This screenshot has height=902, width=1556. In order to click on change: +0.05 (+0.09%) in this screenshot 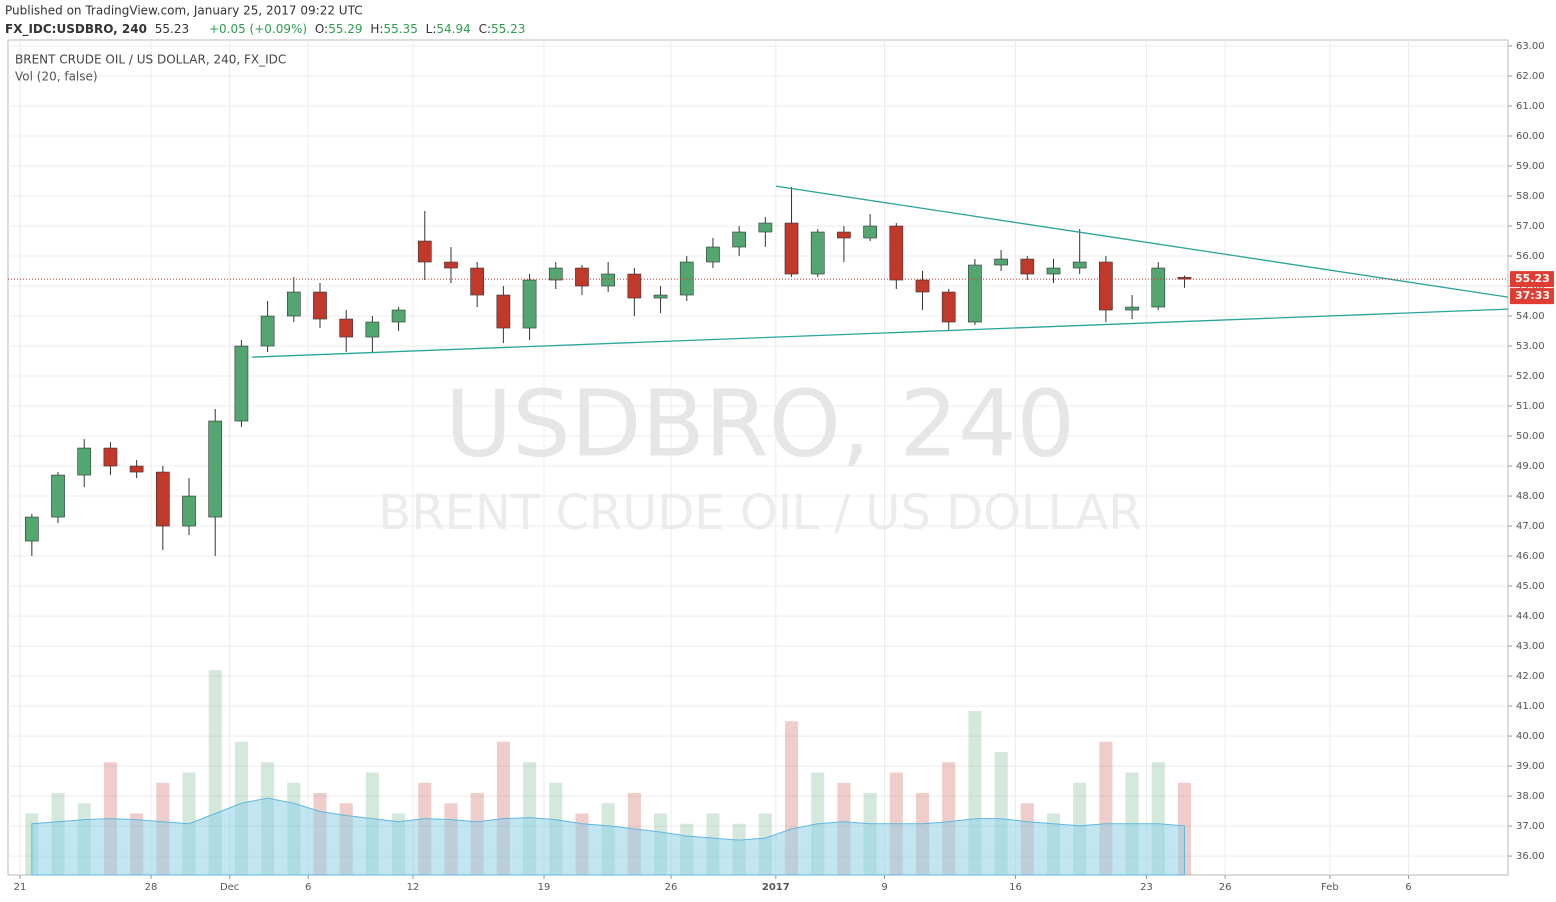, I will do `click(258, 29)`.